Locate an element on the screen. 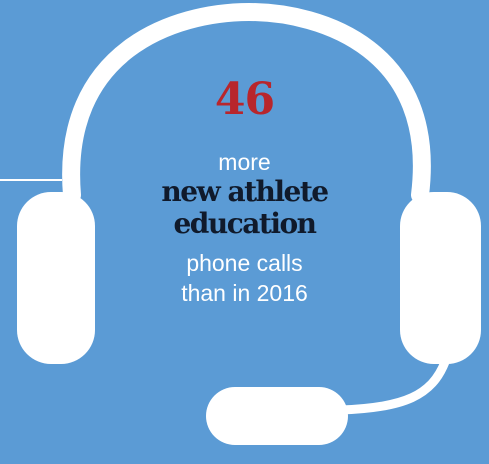  stat-number: 46 is located at coordinates (244, 99).